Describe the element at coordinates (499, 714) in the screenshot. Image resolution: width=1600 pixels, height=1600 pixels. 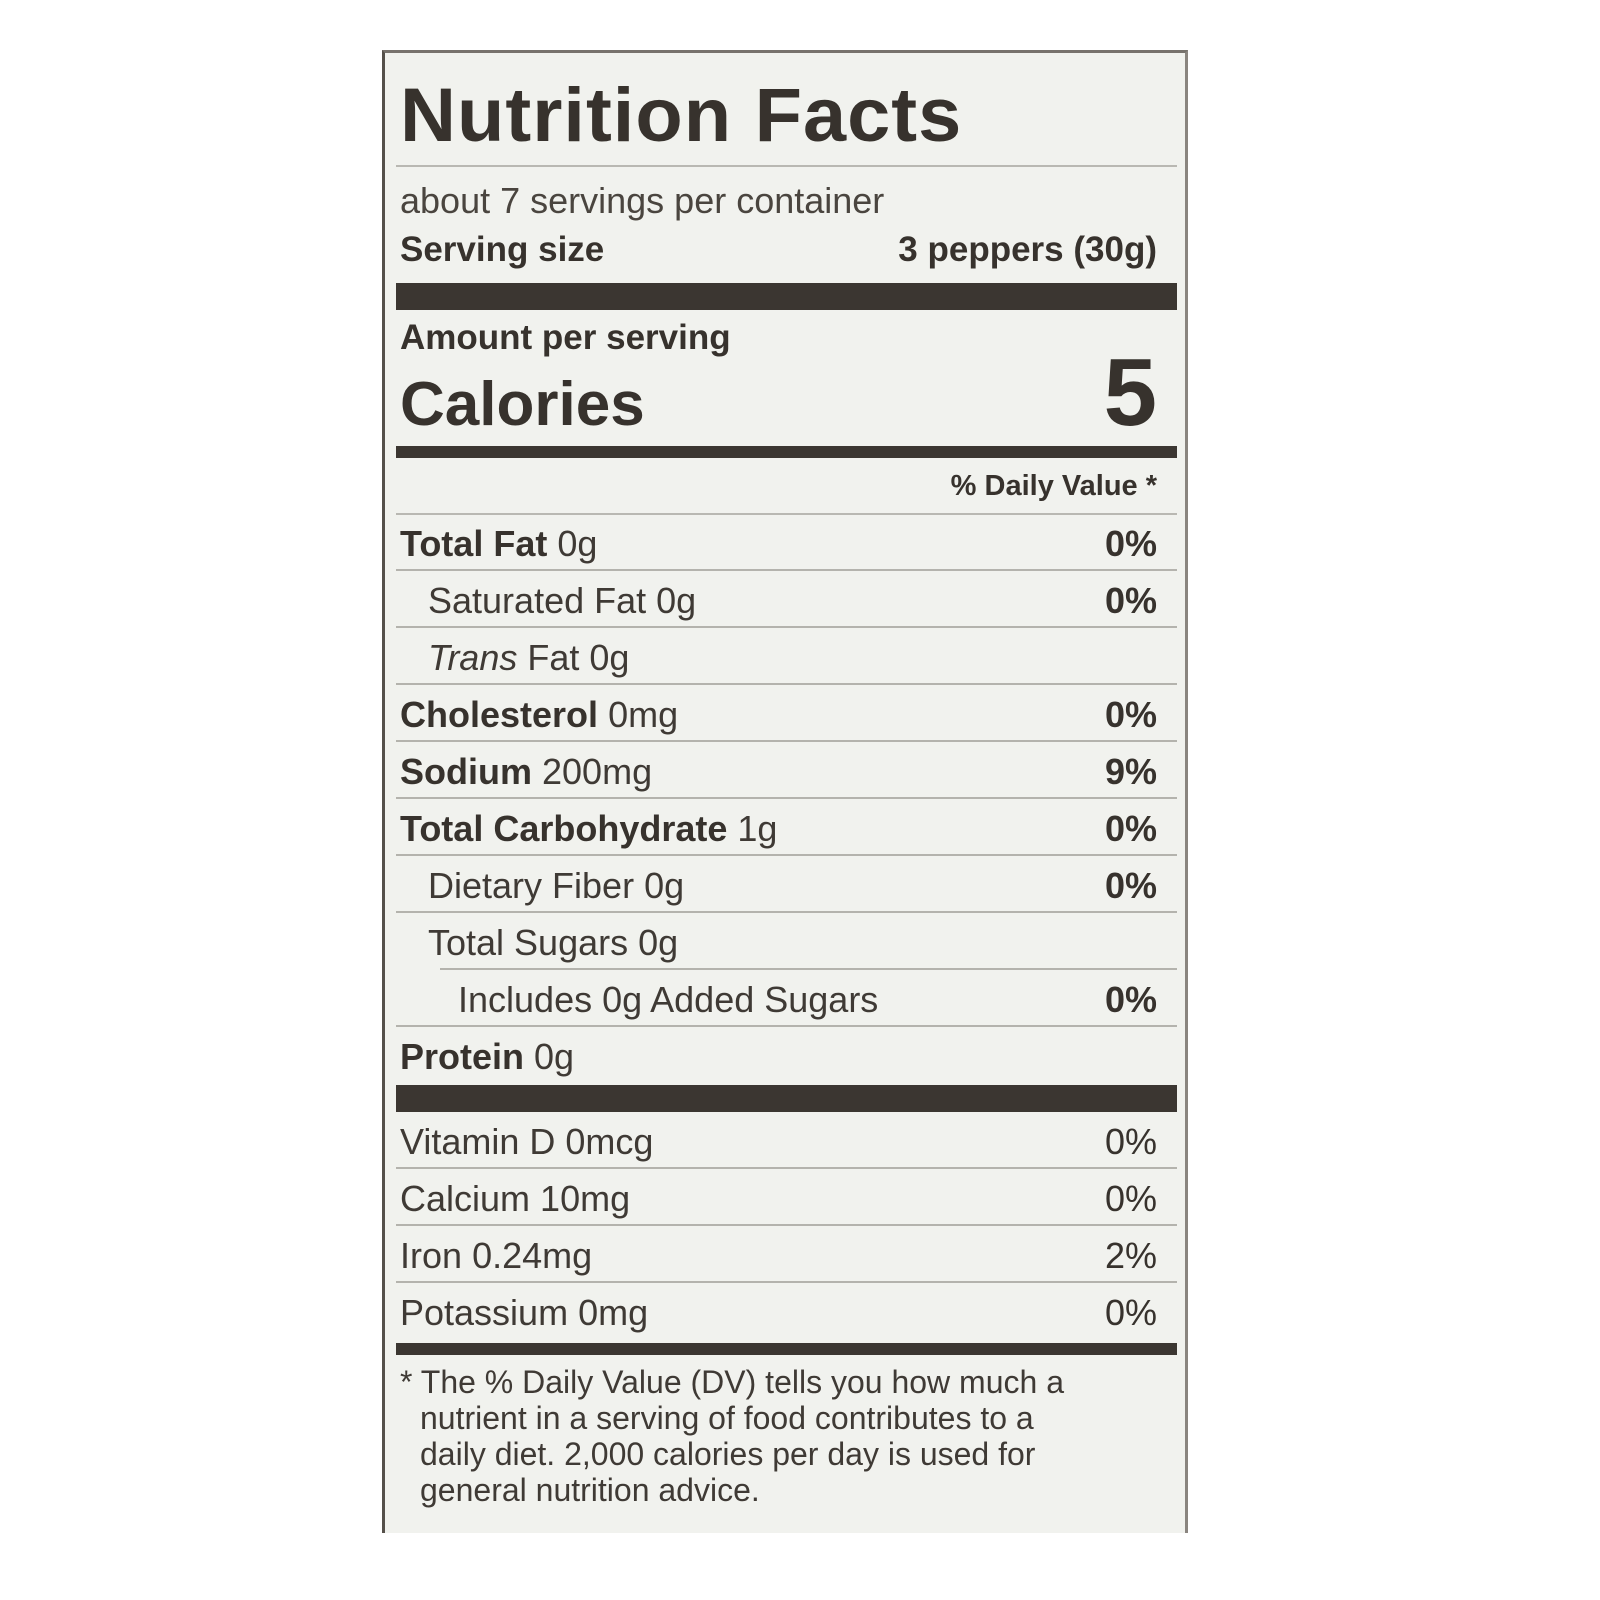
I see `nutrient-name: Cholesterol` at that location.